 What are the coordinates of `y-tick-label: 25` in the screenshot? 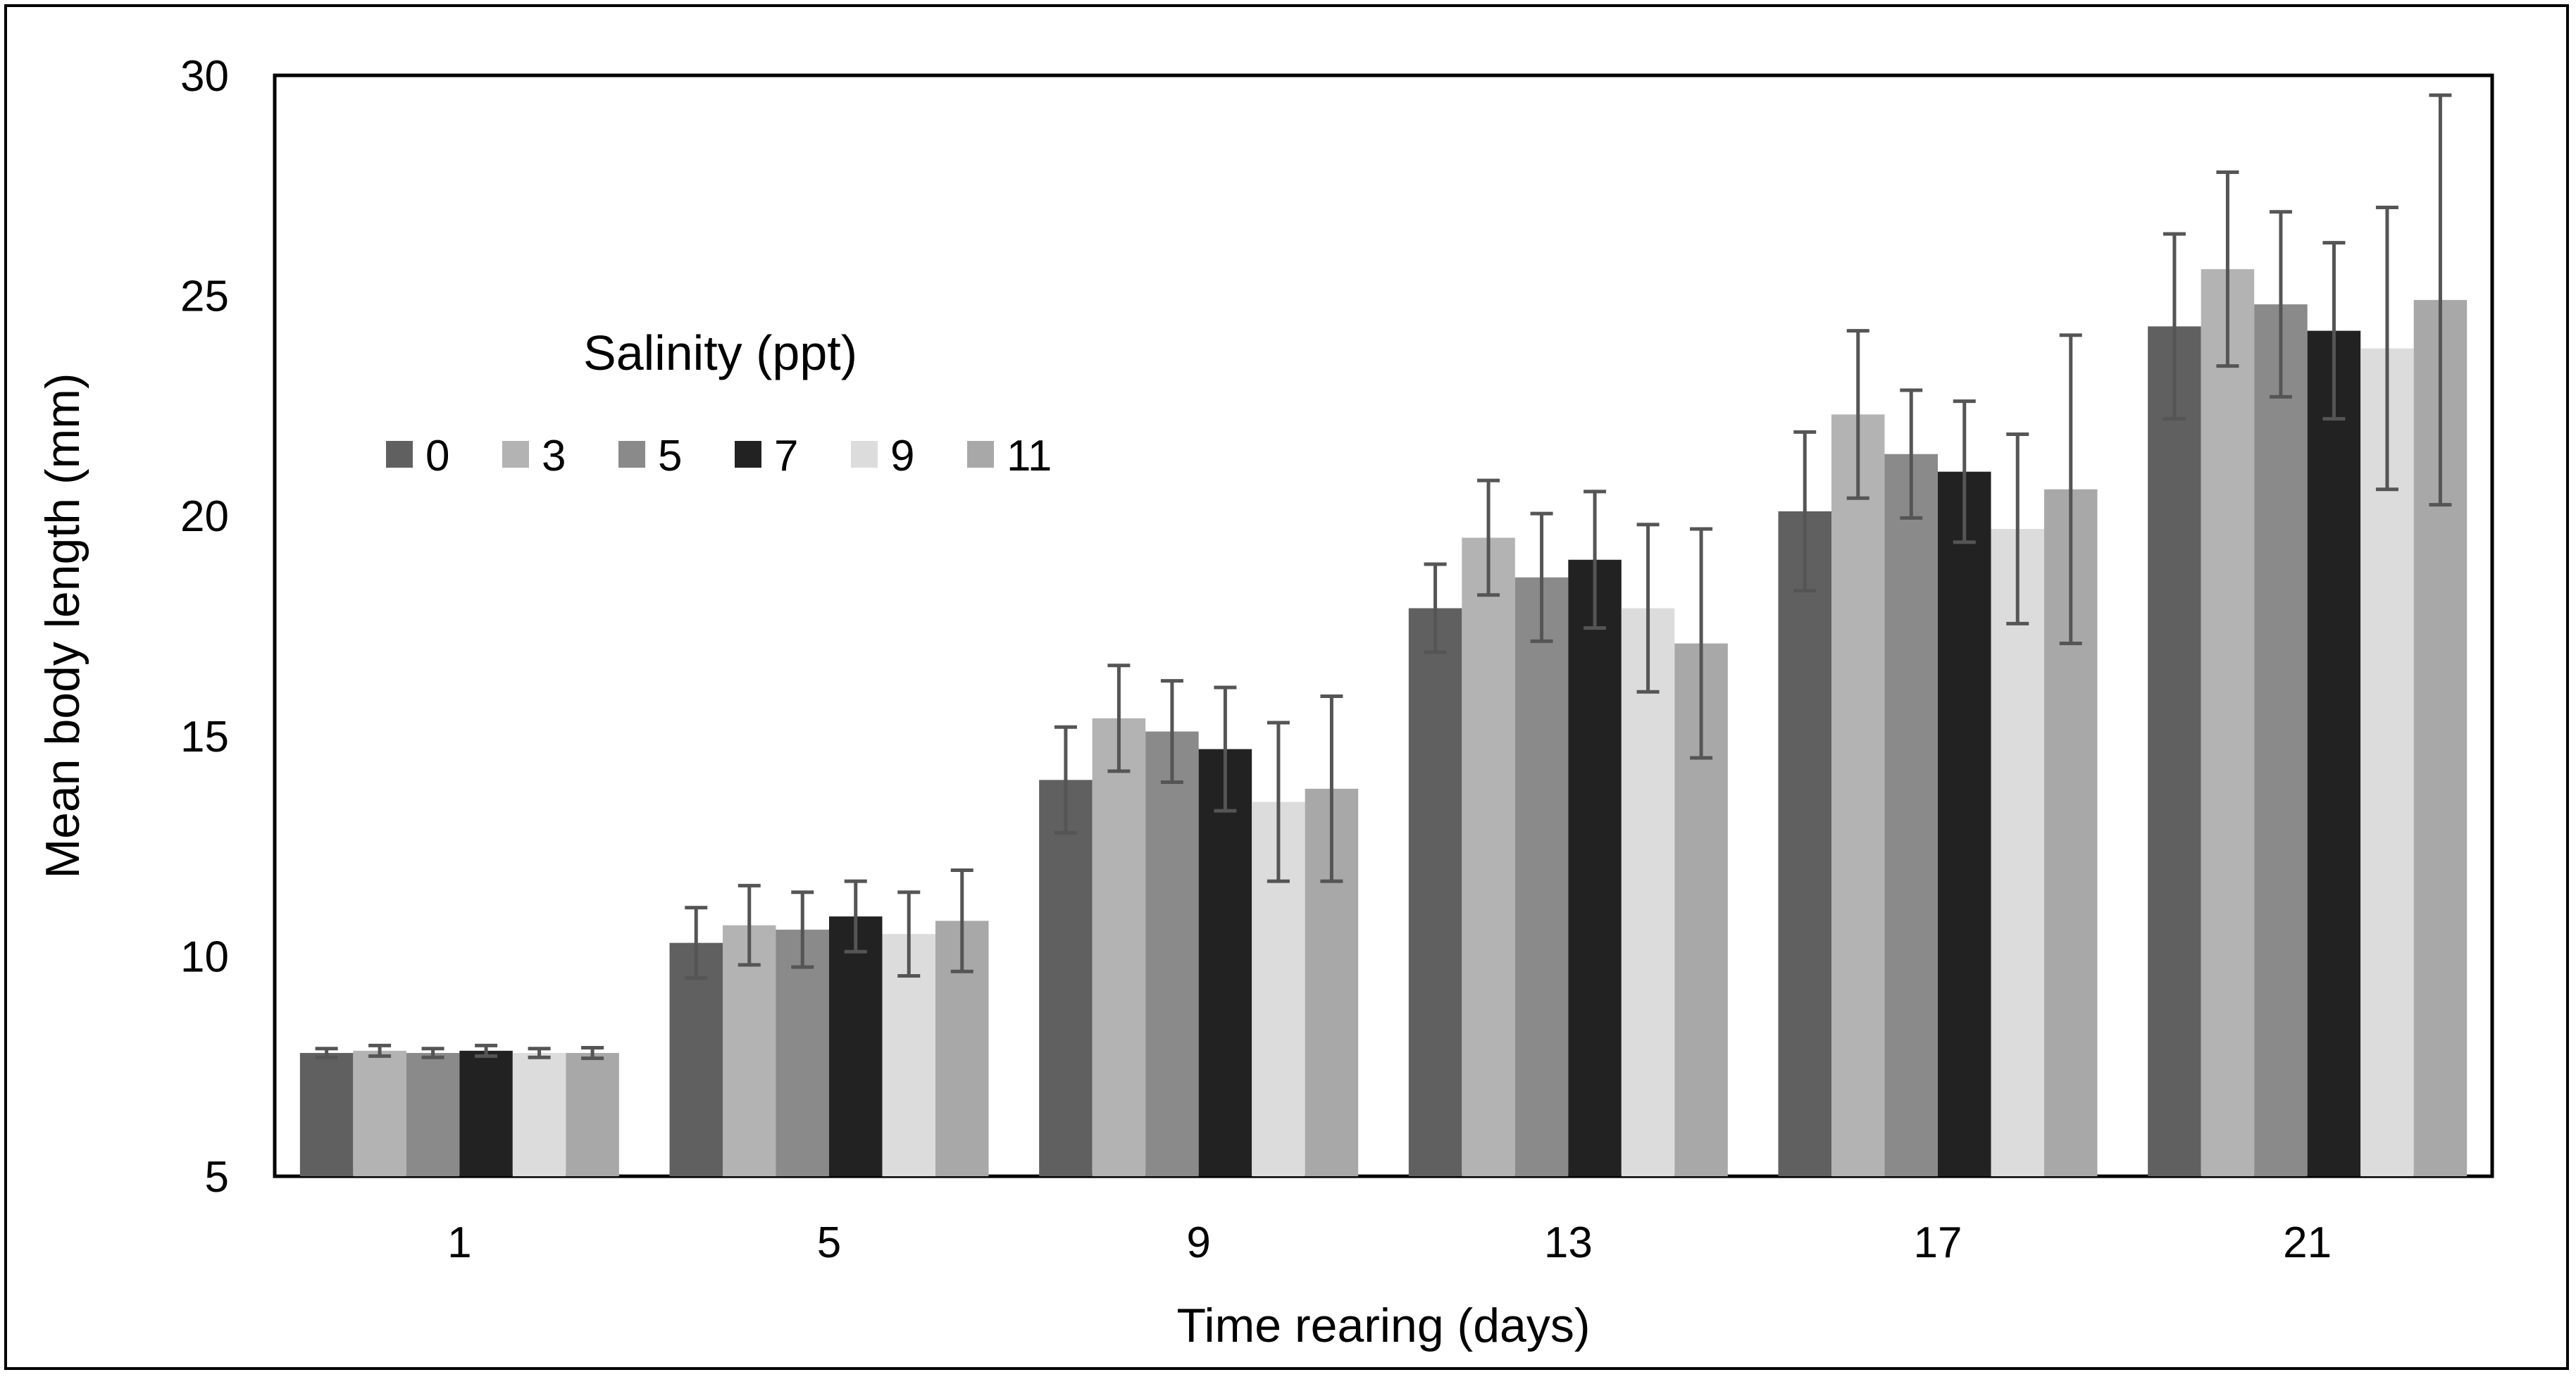 It's located at (204, 297).